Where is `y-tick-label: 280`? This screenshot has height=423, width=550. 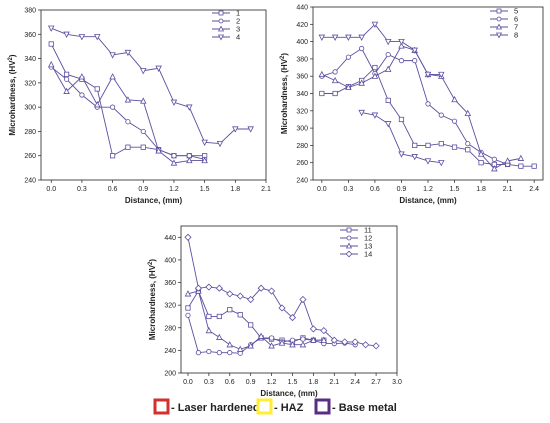
y-tick-label: 280 is located at coordinates (302, 146).